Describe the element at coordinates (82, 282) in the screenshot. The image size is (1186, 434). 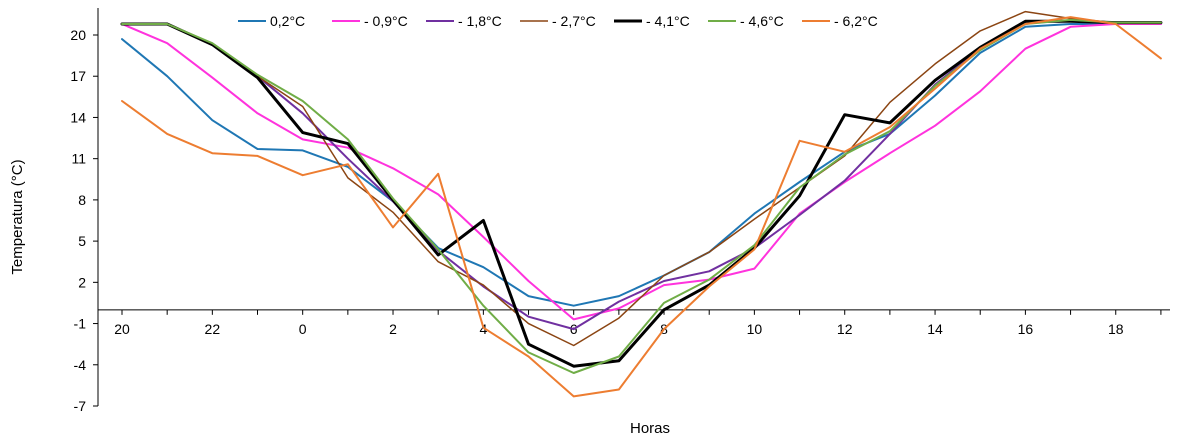
I see `y-tick-label: 2` at that location.